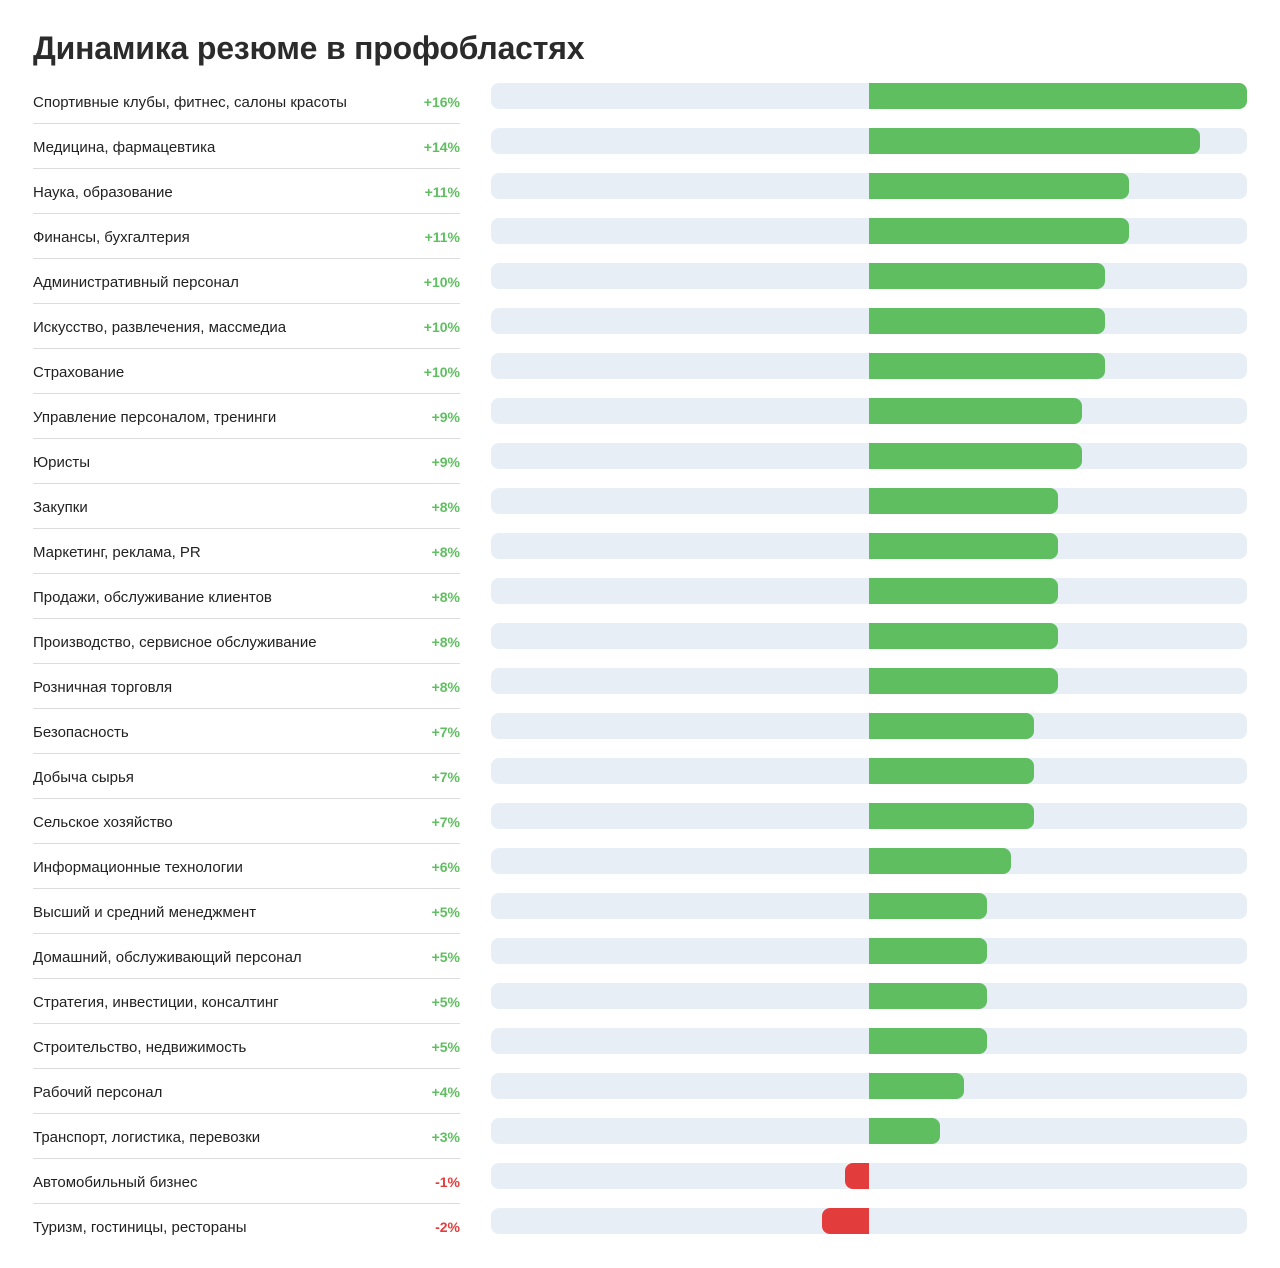 Image resolution: width=1280 pixels, height=1268 pixels. What do you see at coordinates (640, 287) in the screenshot?
I see `bar-row: Административный персонал +10%` at bounding box center [640, 287].